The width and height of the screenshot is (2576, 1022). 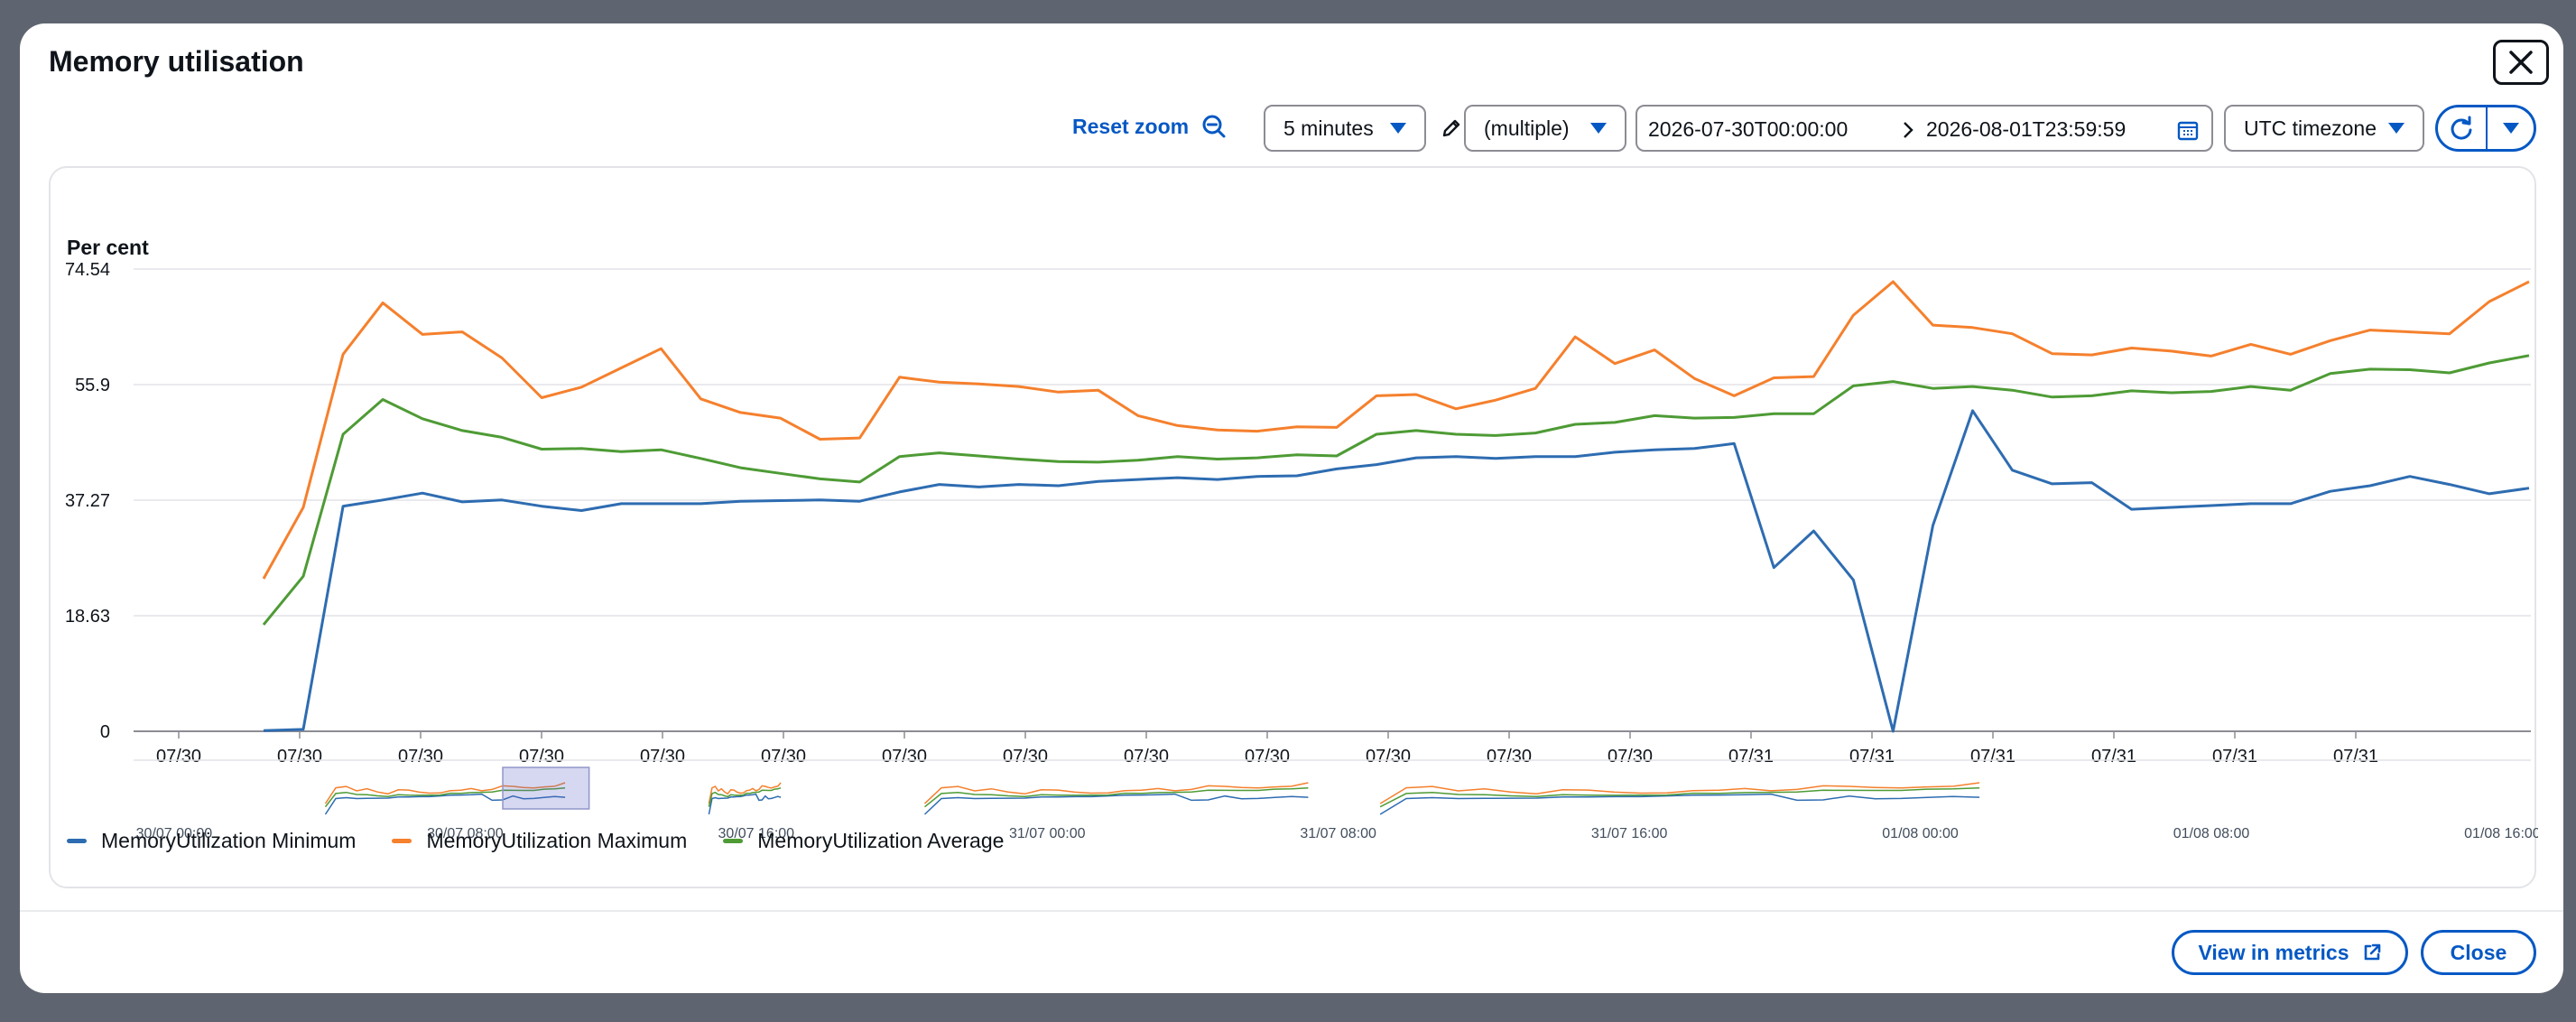 I want to click on close-modal-button, so click(x=2521, y=63).